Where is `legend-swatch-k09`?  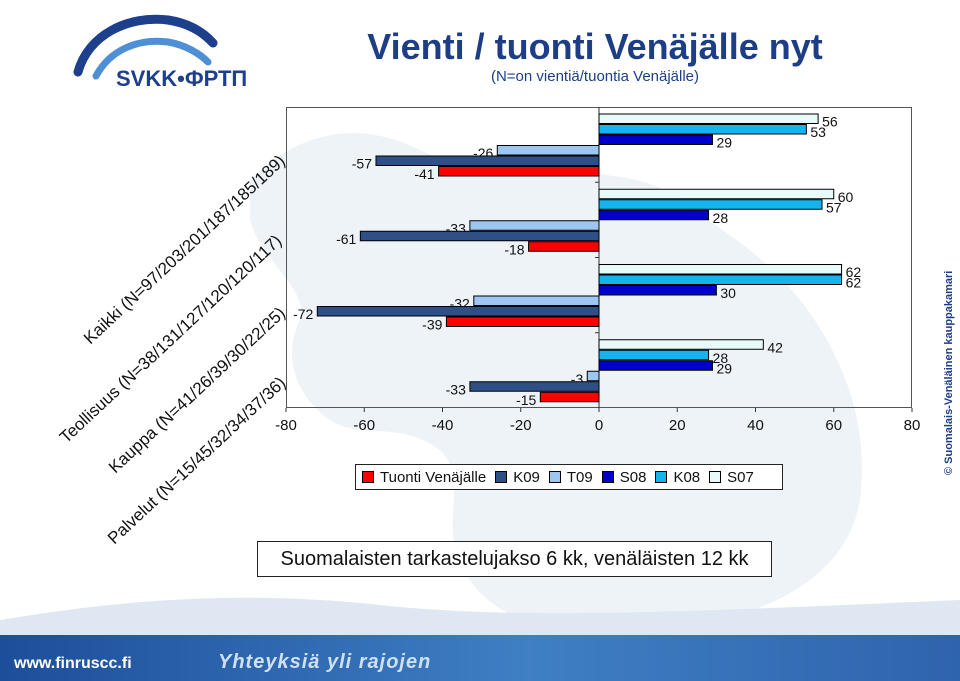
legend-swatch-k09 is located at coordinates (501, 477).